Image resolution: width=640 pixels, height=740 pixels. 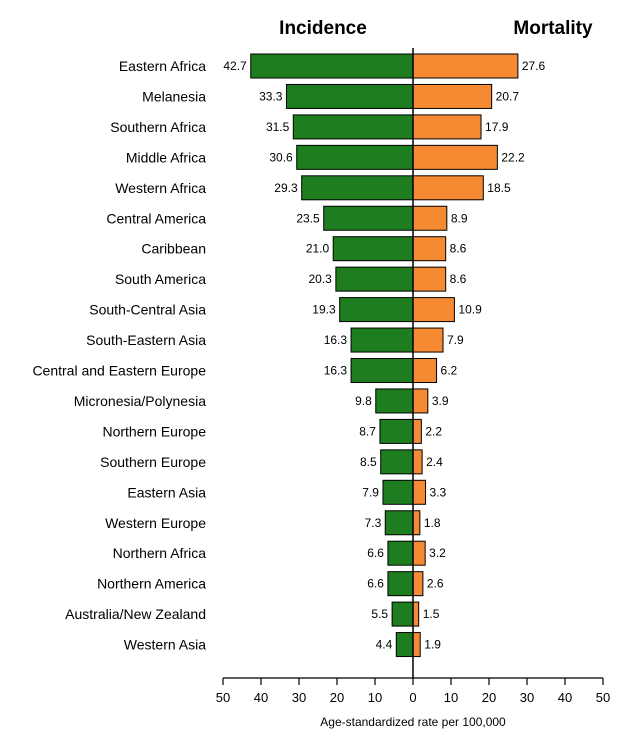 What do you see at coordinates (499, 188) in the screenshot?
I see `mortality-value-label: 18.5` at bounding box center [499, 188].